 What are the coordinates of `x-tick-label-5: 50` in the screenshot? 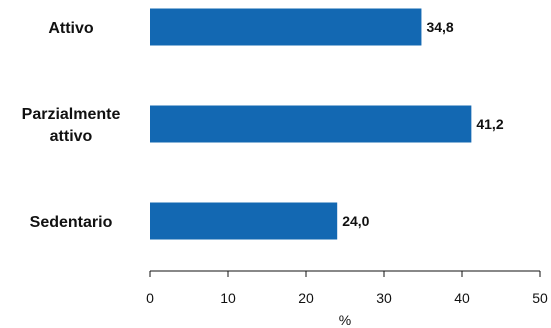 It's located at (540, 298).